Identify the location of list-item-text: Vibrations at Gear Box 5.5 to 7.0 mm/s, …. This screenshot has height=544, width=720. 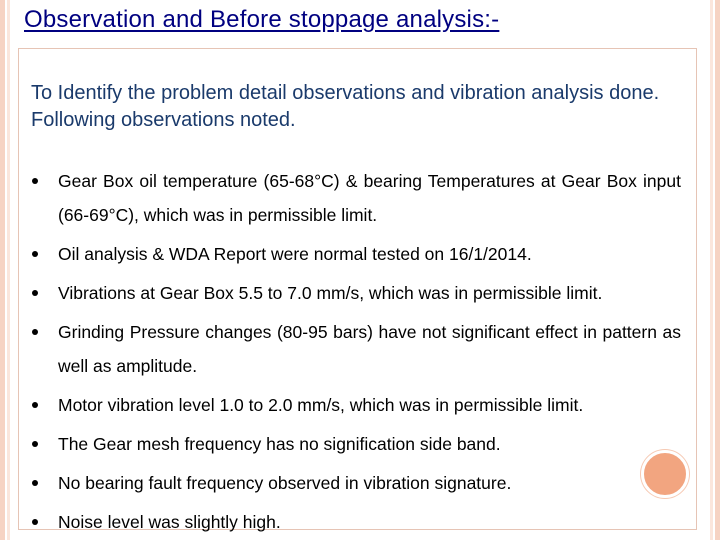
(330, 293).